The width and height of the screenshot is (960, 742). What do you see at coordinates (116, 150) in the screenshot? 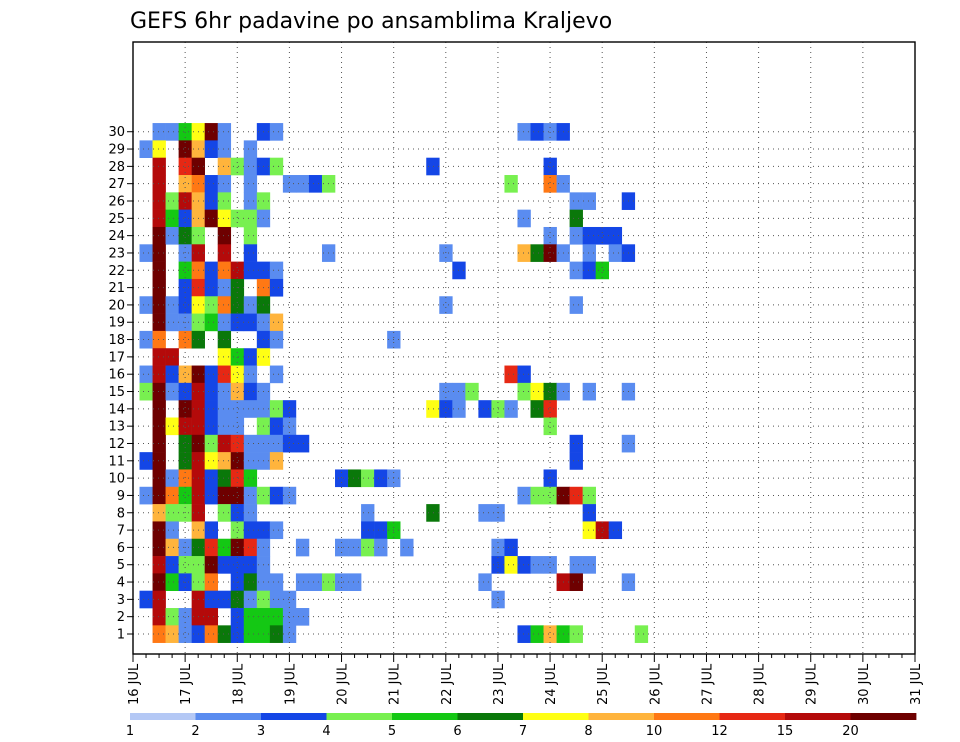
I see `y-tick-label: 29` at bounding box center [116, 150].